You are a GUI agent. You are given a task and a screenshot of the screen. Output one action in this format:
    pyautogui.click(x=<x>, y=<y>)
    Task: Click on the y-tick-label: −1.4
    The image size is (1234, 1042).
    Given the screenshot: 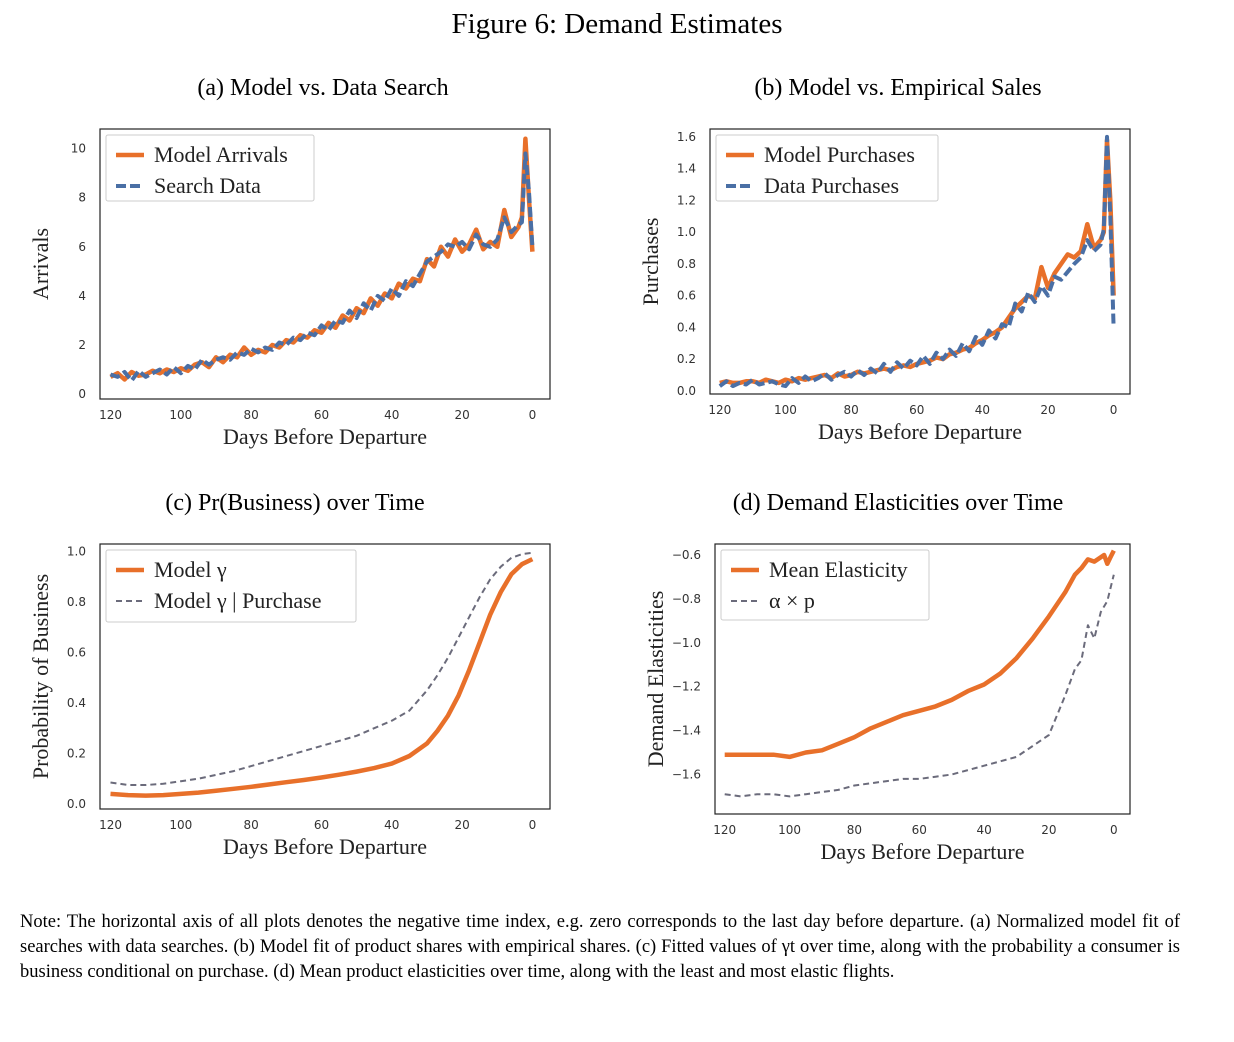 What is the action you would take?
    pyautogui.click(x=686, y=731)
    